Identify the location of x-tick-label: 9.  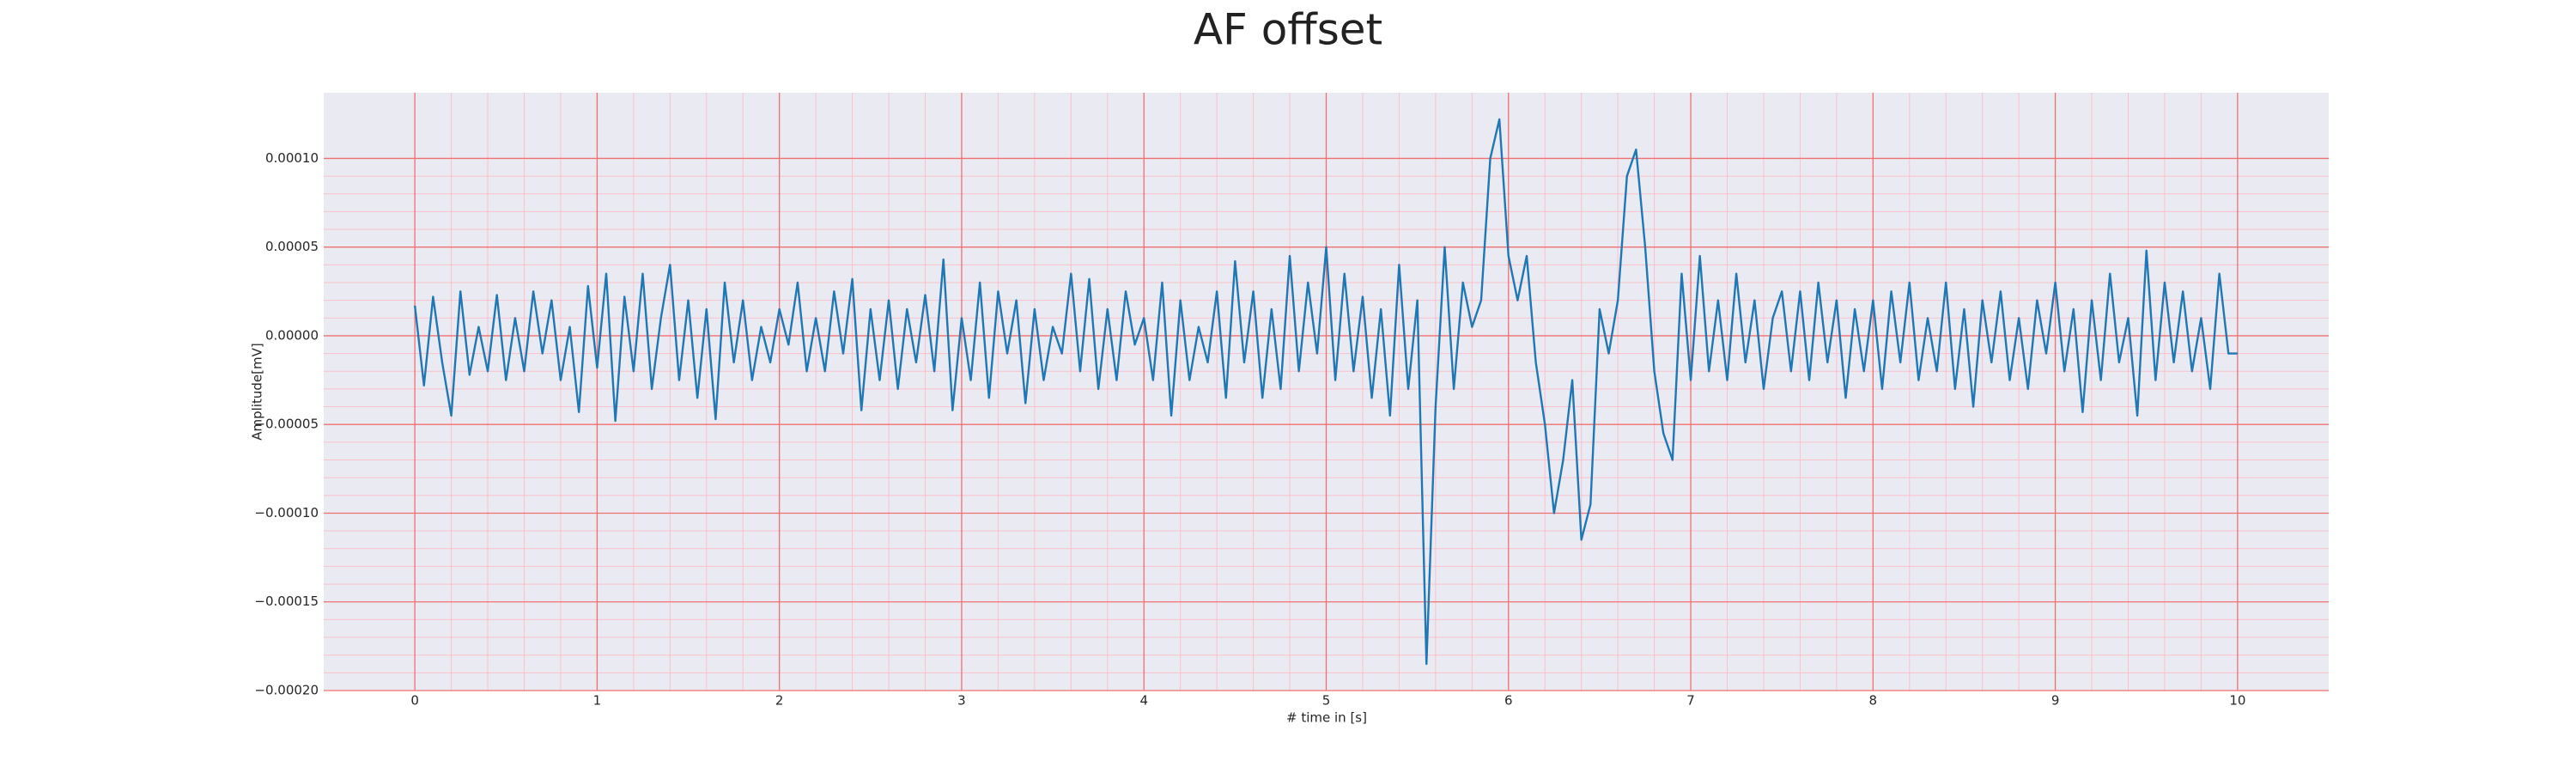
(2055, 701).